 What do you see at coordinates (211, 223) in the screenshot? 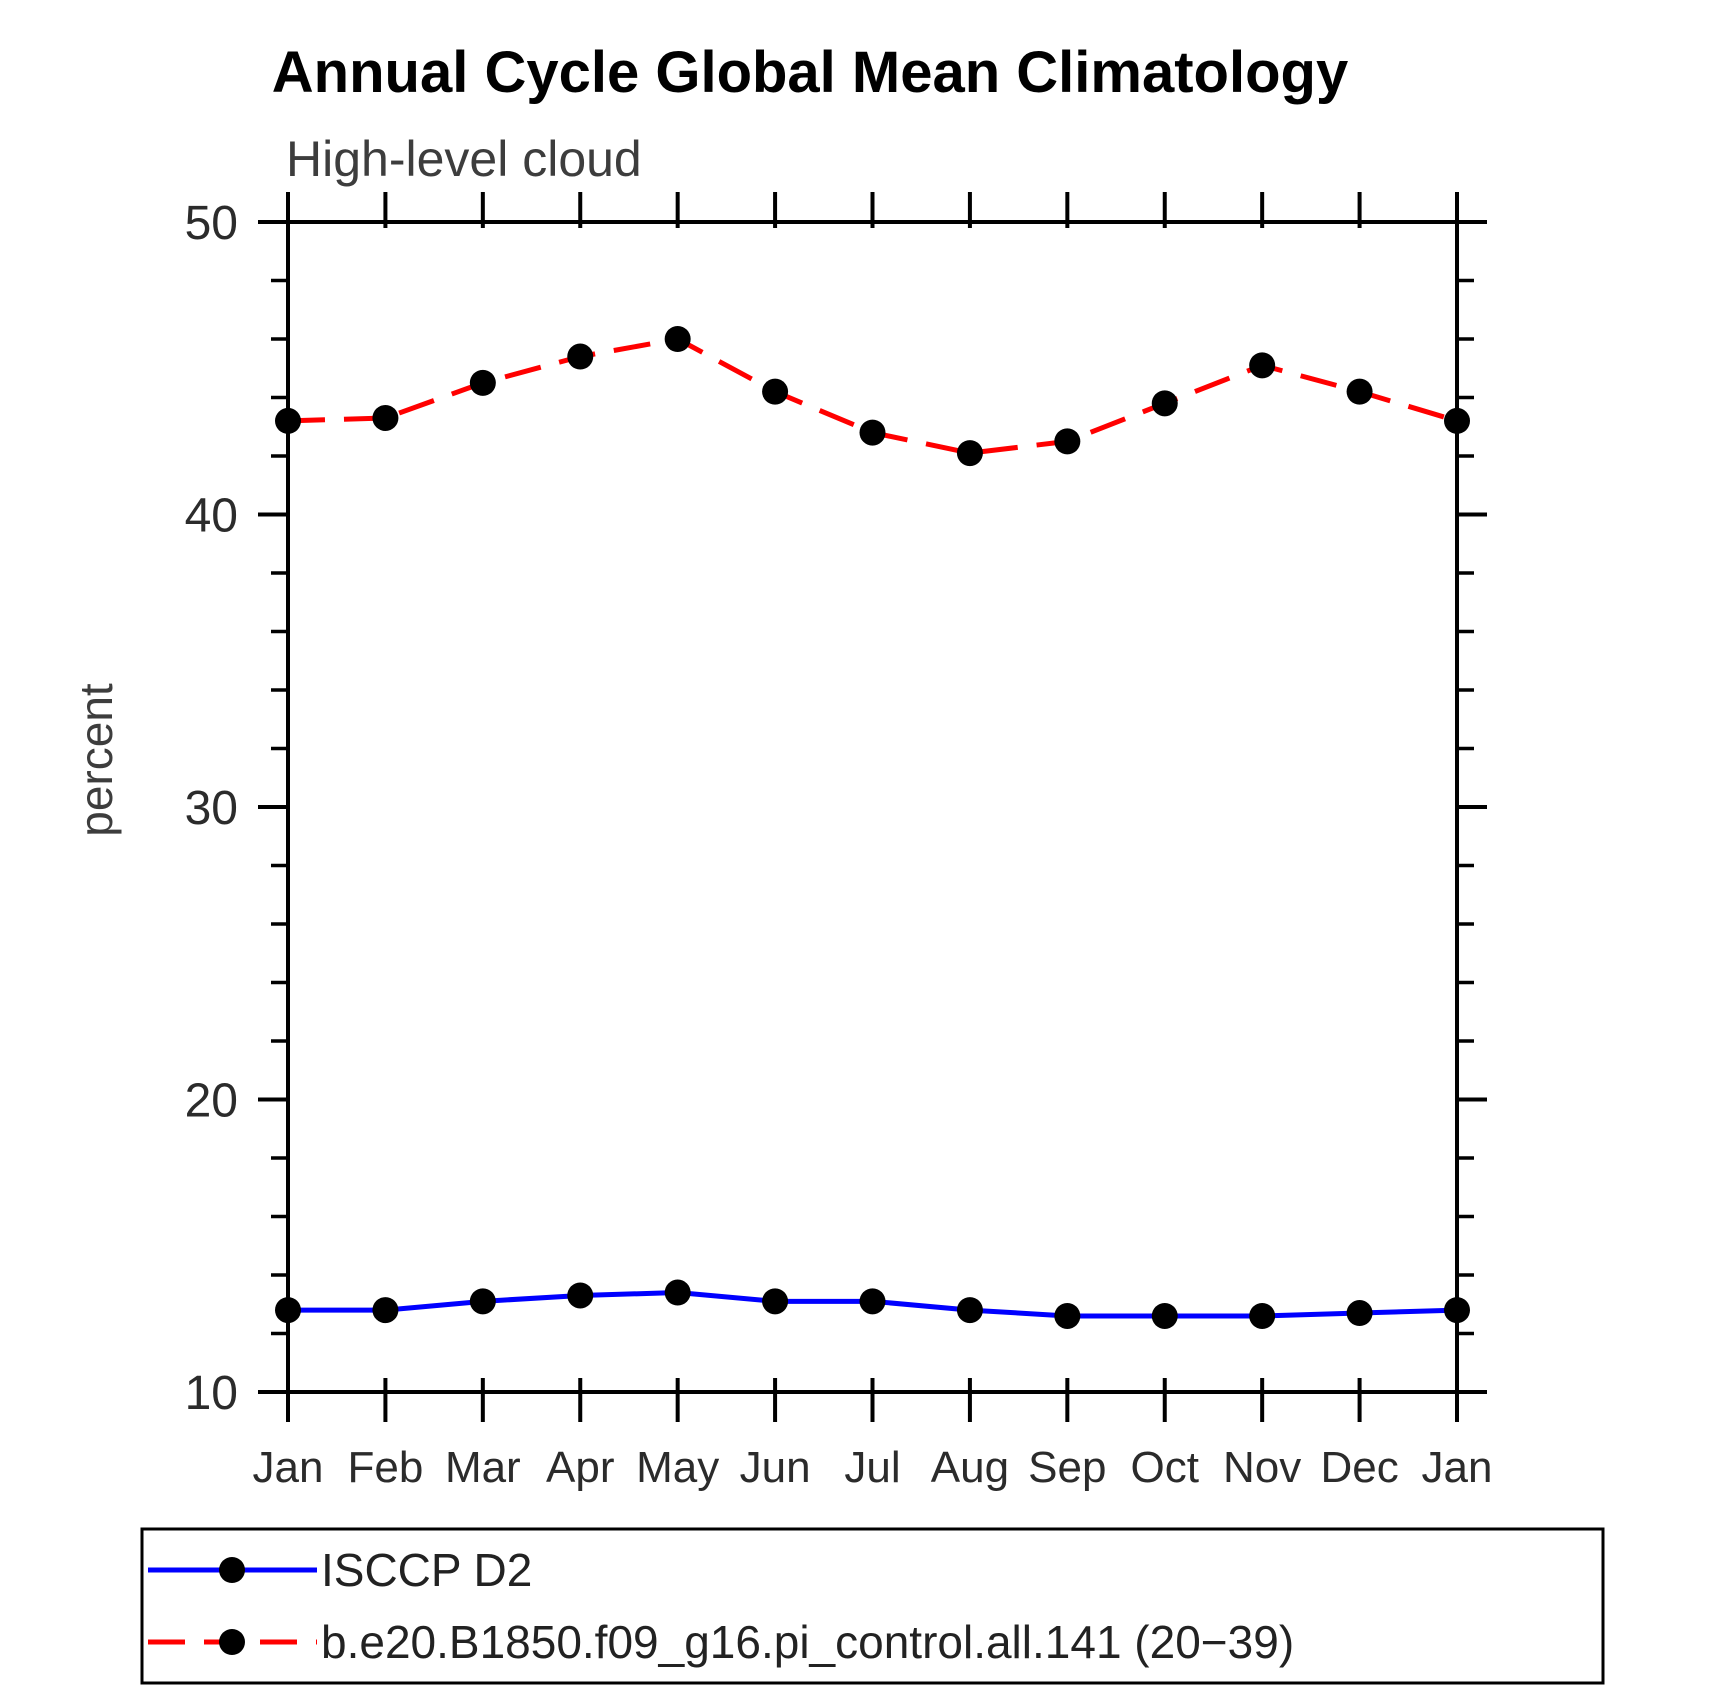
I see `y-tick-label: 50` at bounding box center [211, 223].